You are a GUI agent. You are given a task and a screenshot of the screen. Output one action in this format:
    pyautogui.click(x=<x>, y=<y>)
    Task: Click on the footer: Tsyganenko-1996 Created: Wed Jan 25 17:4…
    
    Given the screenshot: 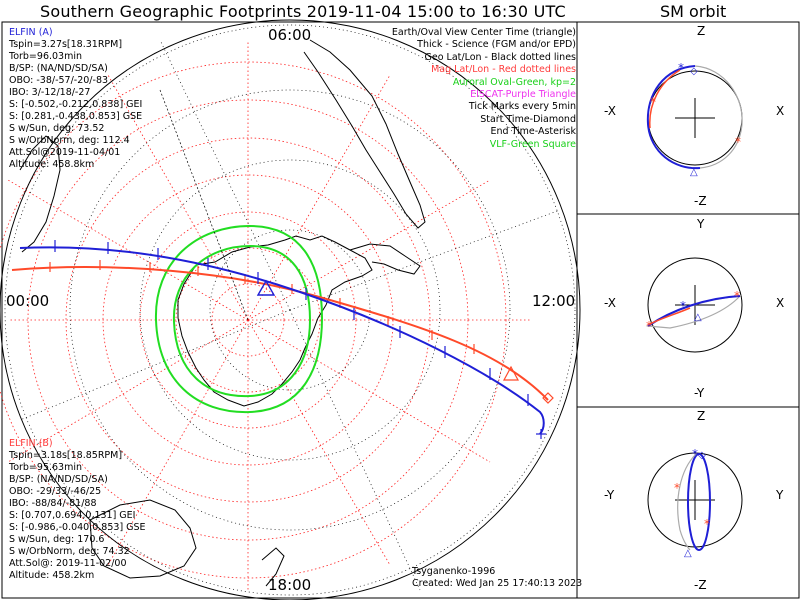 What is the action you would take?
    pyautogui.click(x=497, y=578)
    